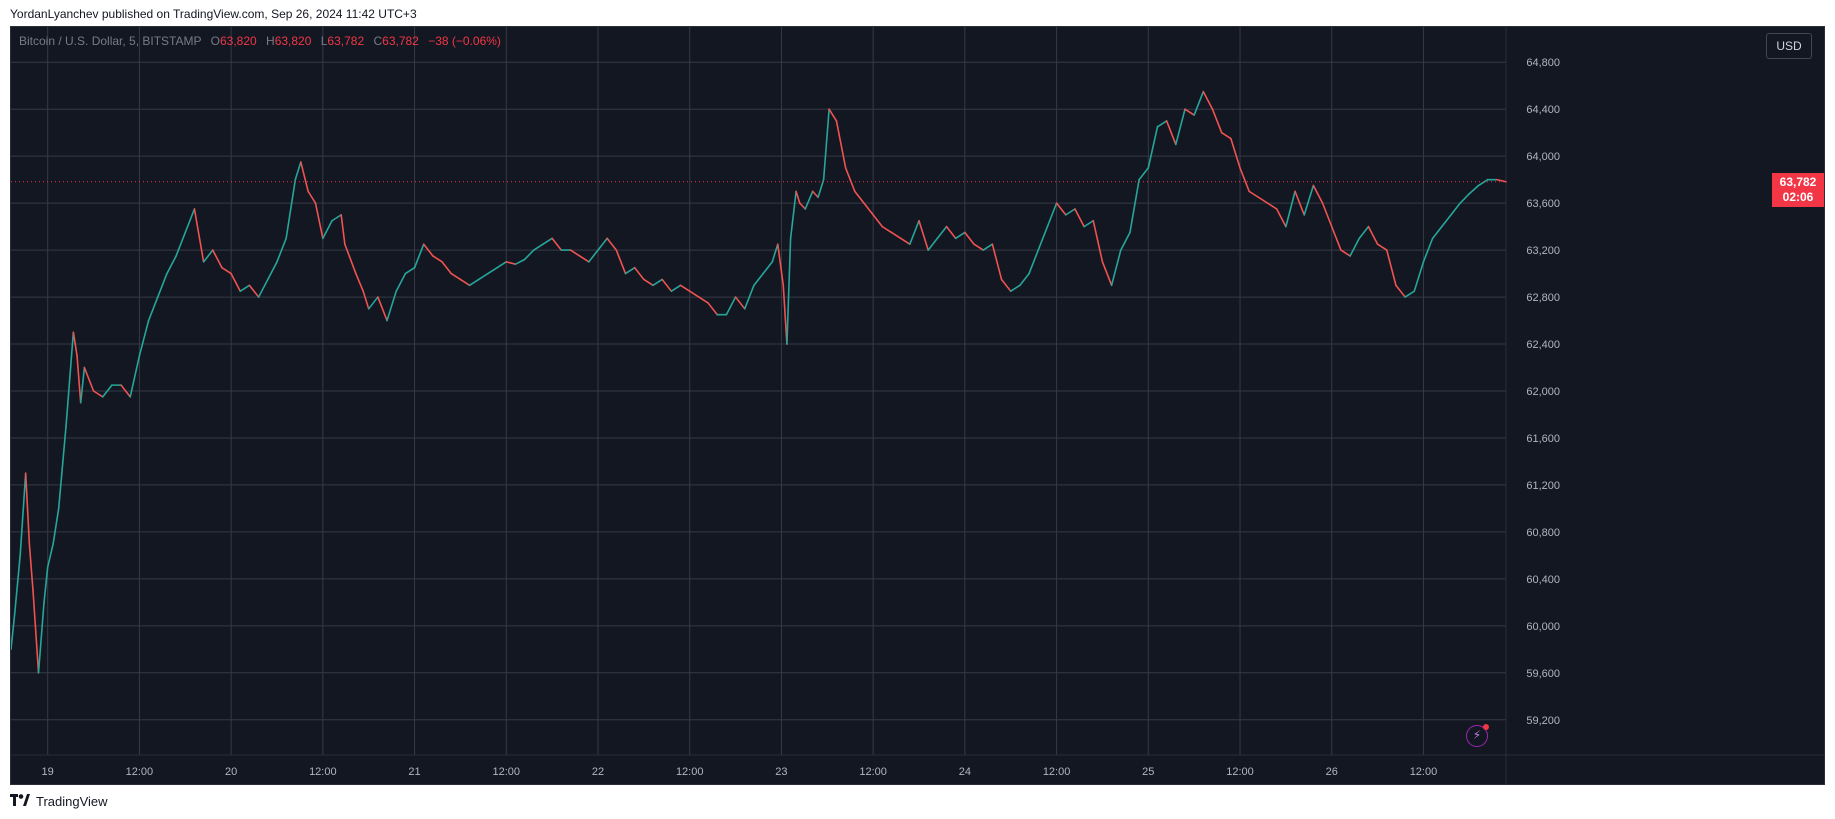 The width and height of the screenshot is (1835, 819). Describe the element at coordinates (400, 41) in the screenshot. I see `close-value: 63,782` at that location.